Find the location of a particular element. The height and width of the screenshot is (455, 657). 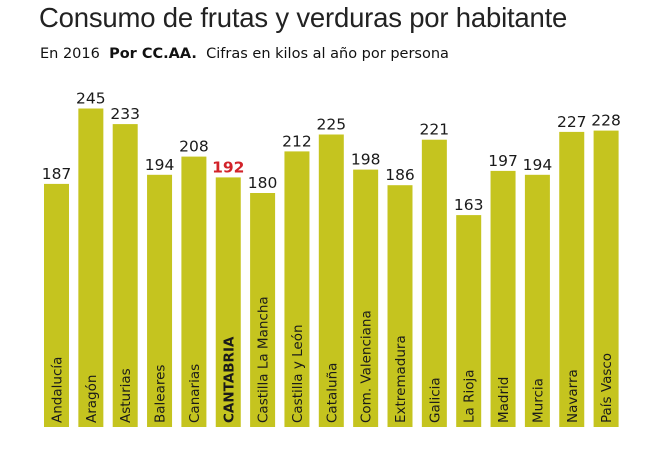

value-label-com-valenciana: 198 is located at coordinates (366, 160).